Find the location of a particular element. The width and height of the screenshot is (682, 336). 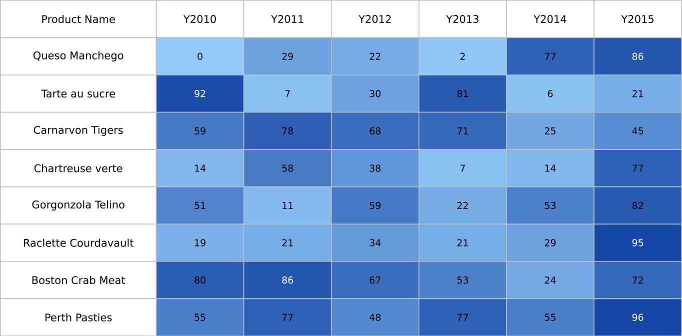

x-tick-label: Y2010 is located at coordinates (199, 18).